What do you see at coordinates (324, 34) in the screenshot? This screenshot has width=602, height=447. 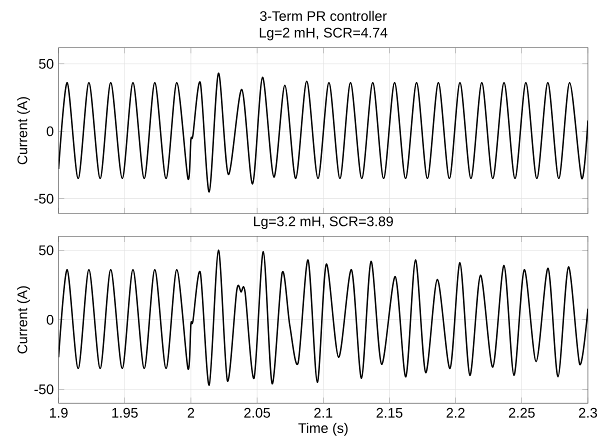 I see `chart-subtitle: Lg=2 mH, SCR=4.74` at bounding box center [324, 34].